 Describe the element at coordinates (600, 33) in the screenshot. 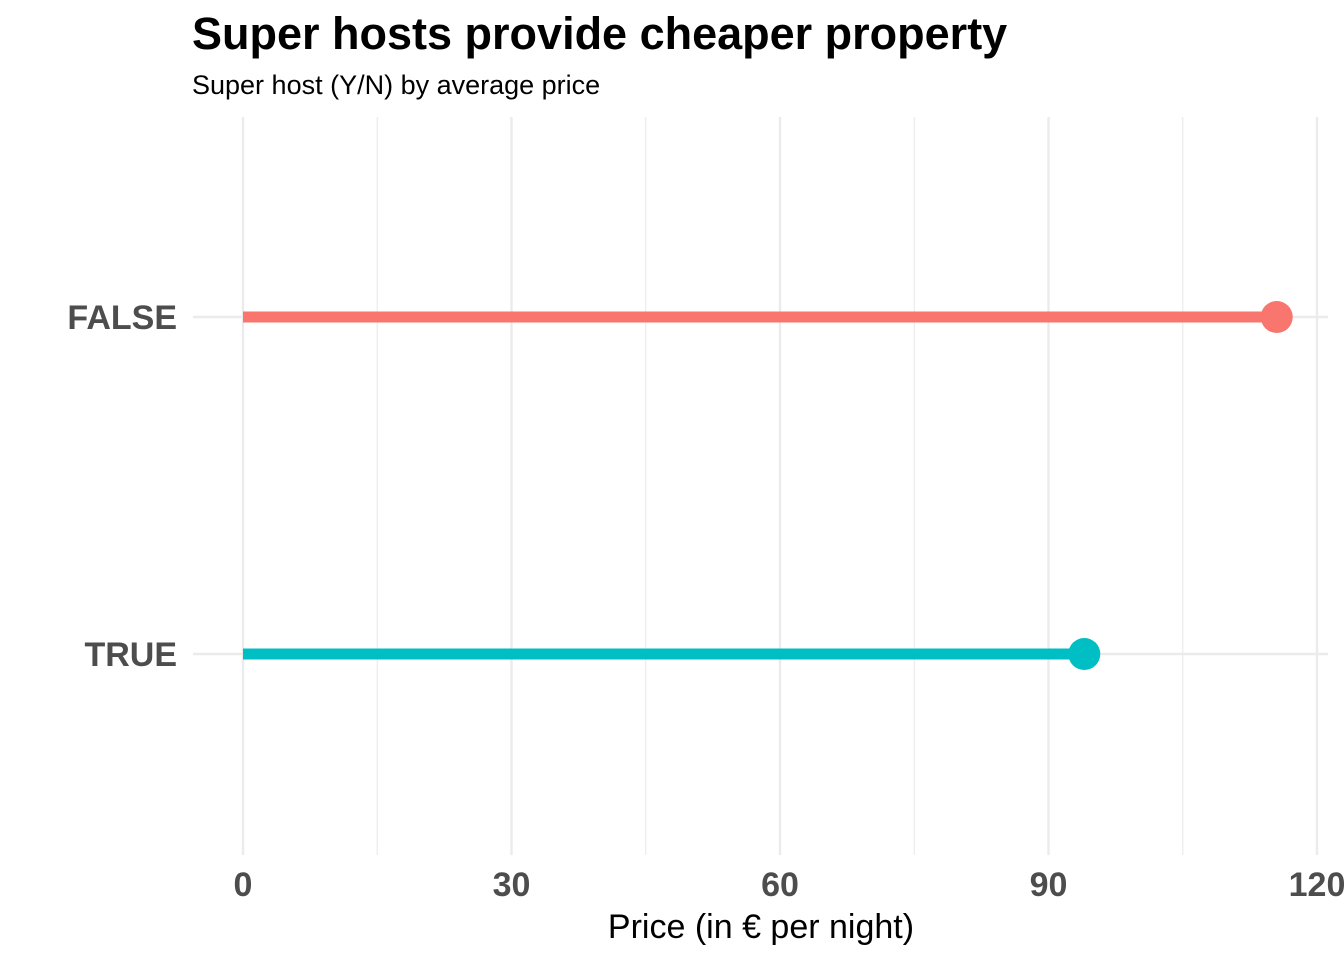

I see `chart-title: Super hosts provide cheaper property` at that location.